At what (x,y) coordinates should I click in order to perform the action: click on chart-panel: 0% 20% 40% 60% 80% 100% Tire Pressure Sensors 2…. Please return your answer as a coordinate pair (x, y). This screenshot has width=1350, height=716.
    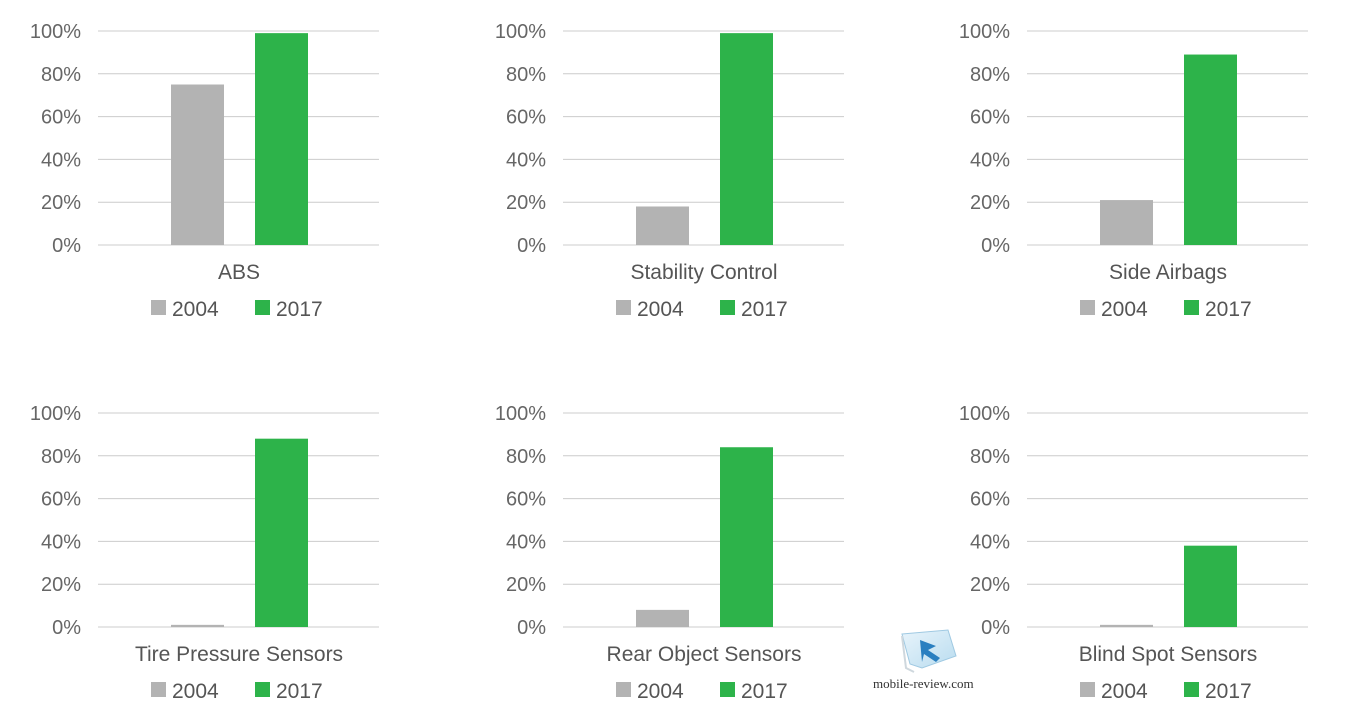
    Looking at the image, I should click on (204, 553).